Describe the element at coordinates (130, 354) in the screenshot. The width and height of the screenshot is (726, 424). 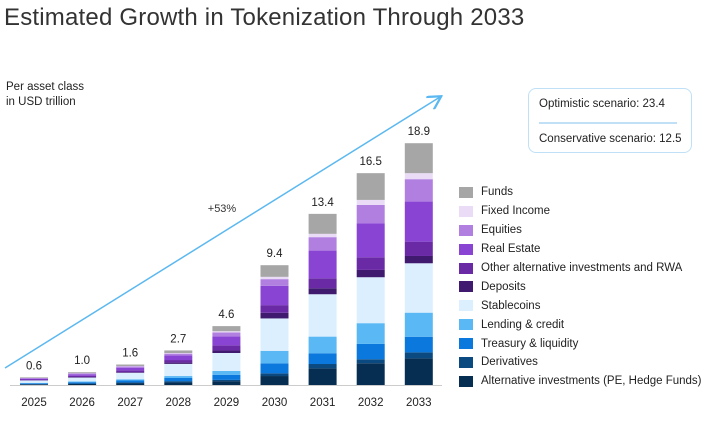
I see `bar-total-label: 1.6` at that location.